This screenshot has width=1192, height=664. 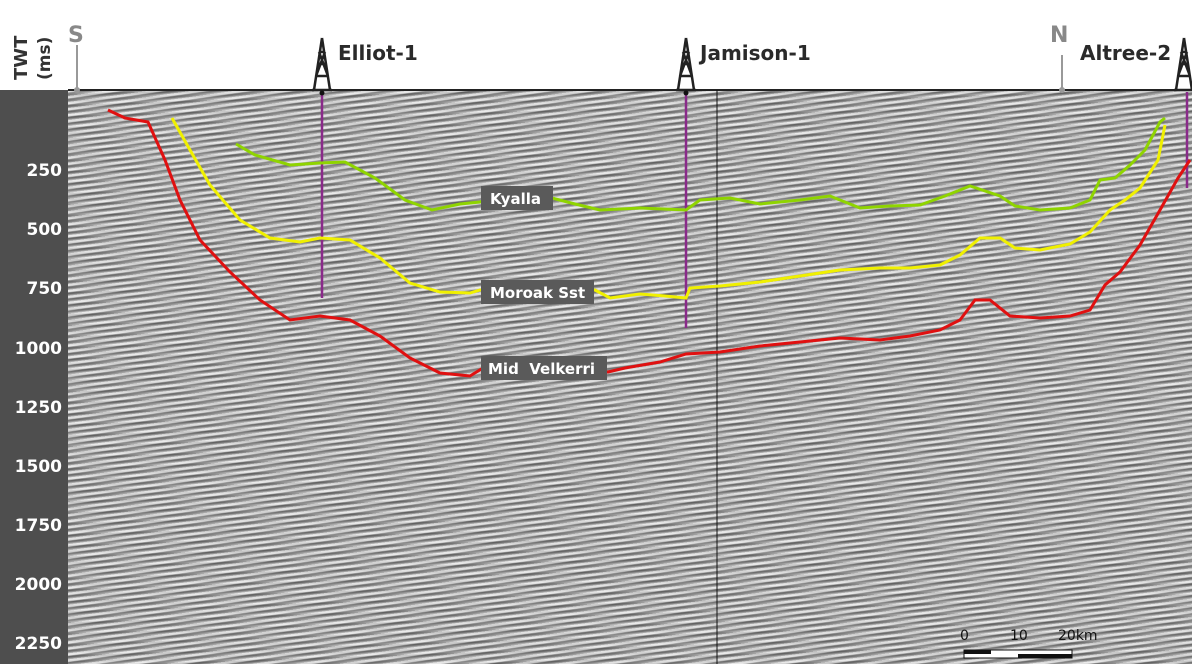 What do you see at coordinates (38, 644) in the screenshot?
I see `tick-label: 2250` at bounding box center [38, 644].